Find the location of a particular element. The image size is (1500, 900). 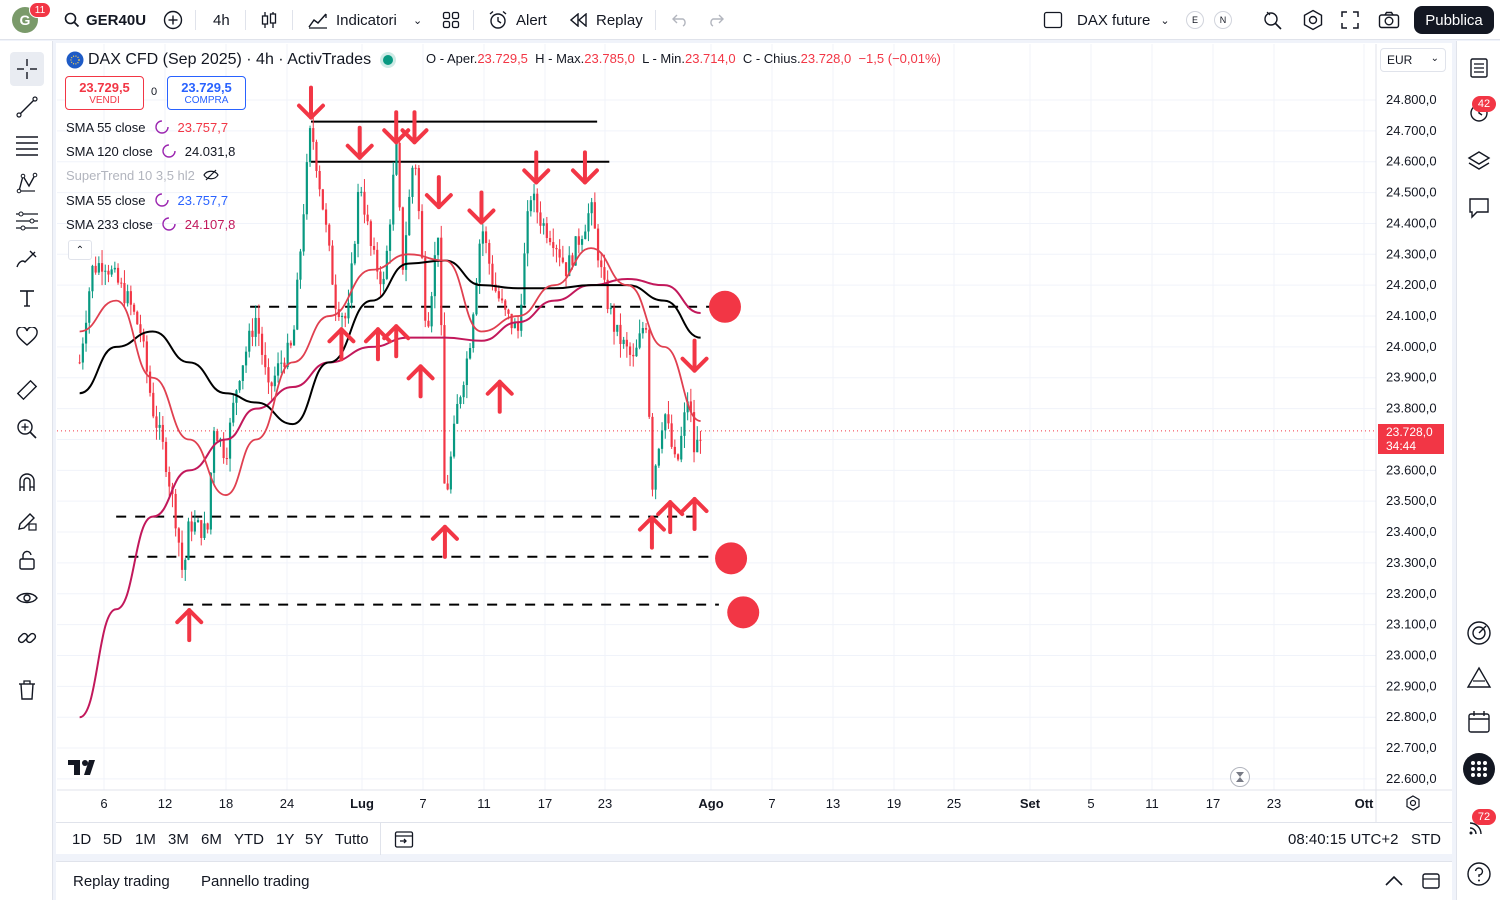

high-label: H - Max. is located at coordinates (560, 58).